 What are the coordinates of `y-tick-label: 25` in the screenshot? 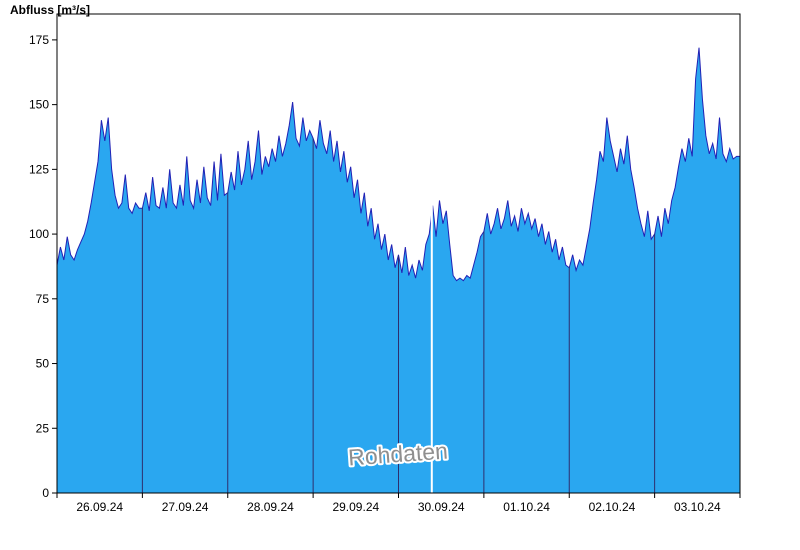 It's located at (43, 428).